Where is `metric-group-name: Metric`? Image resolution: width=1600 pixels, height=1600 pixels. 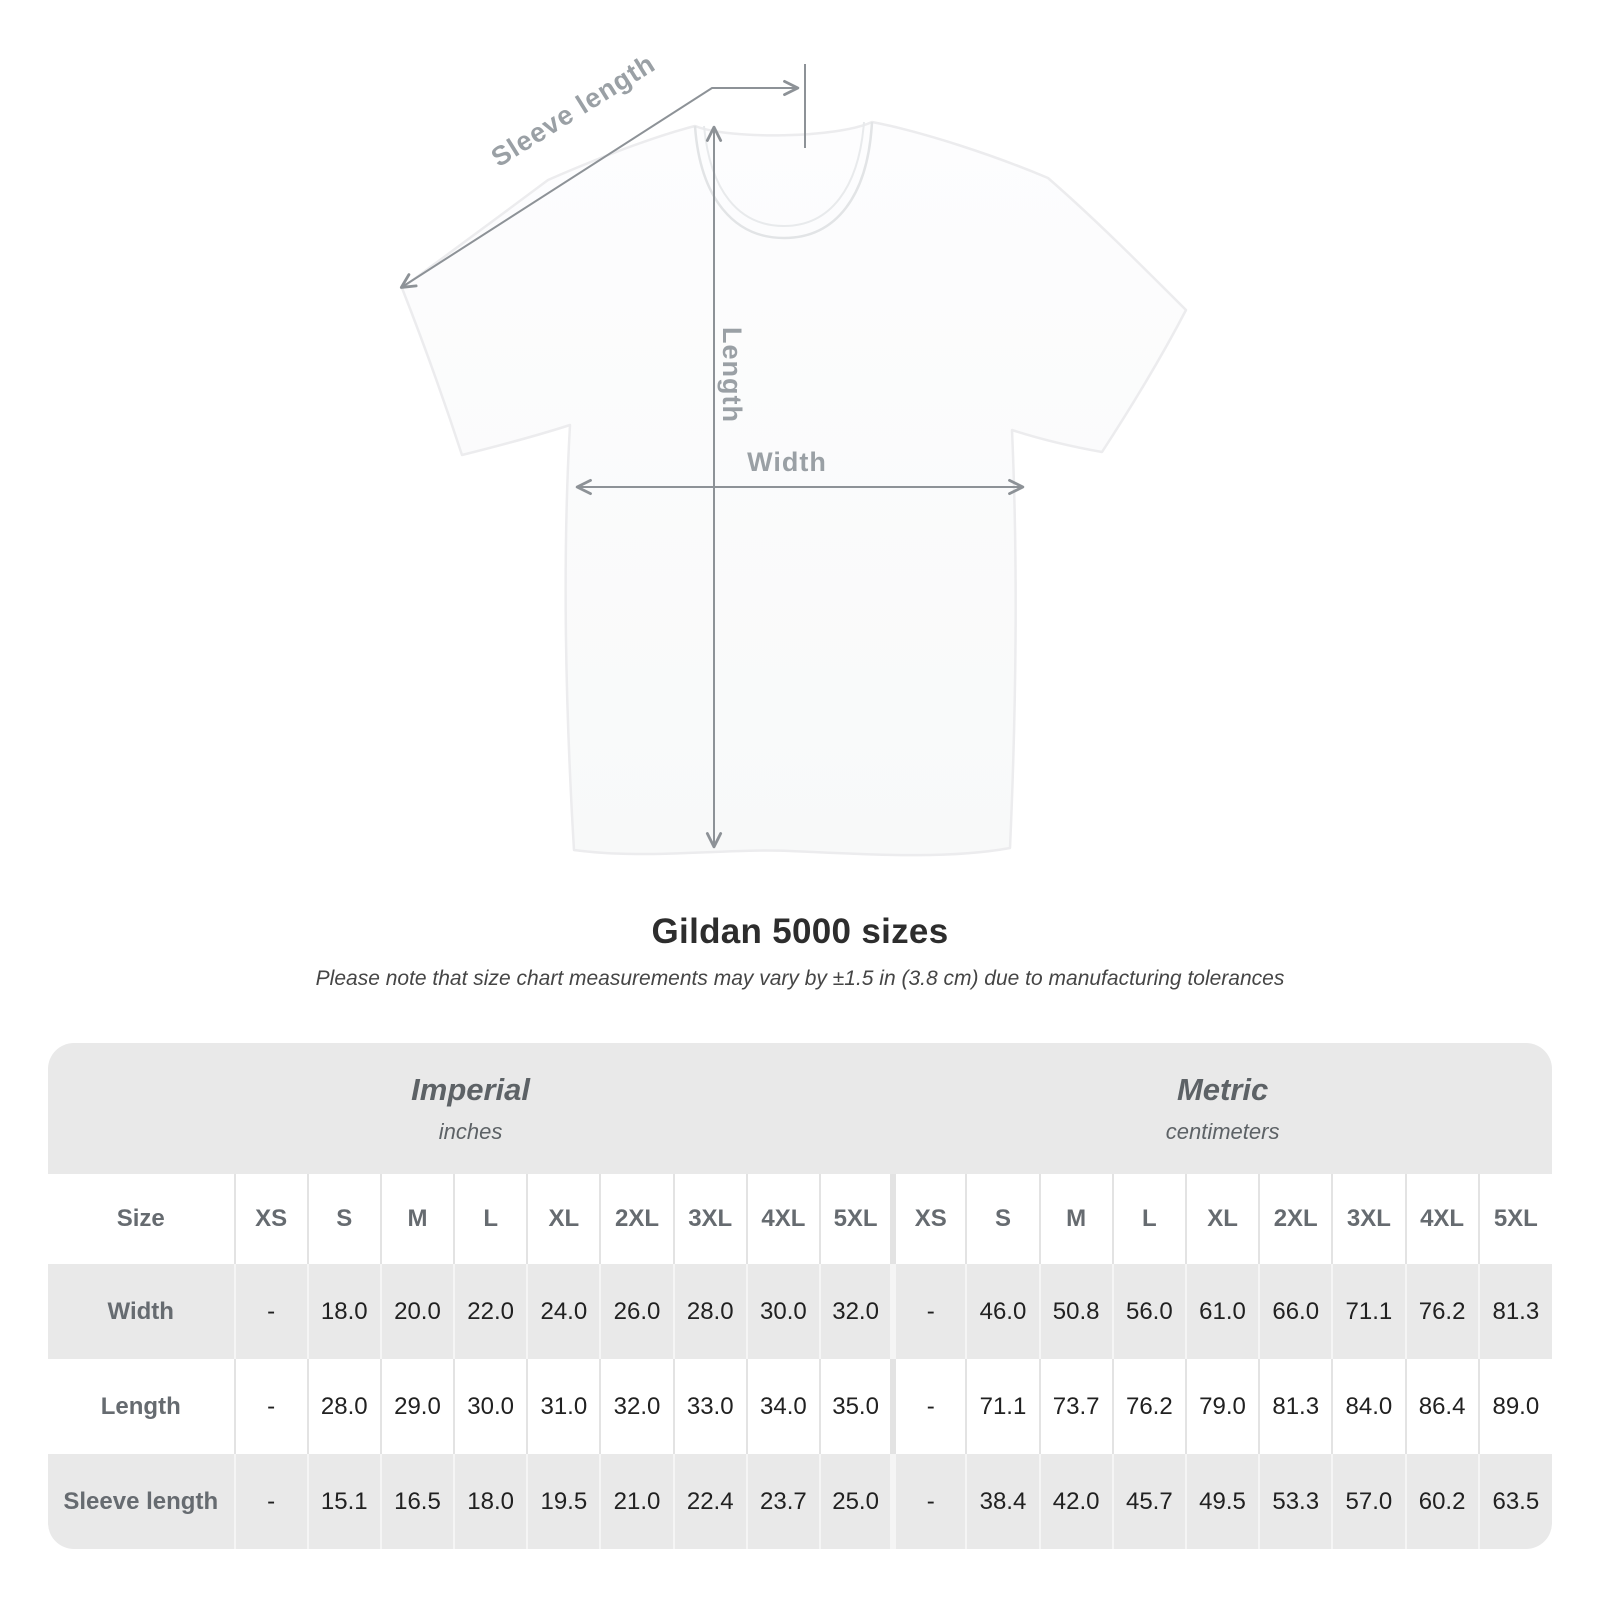 metric-group-name: Metric is located at coordinates (1222, 1089).